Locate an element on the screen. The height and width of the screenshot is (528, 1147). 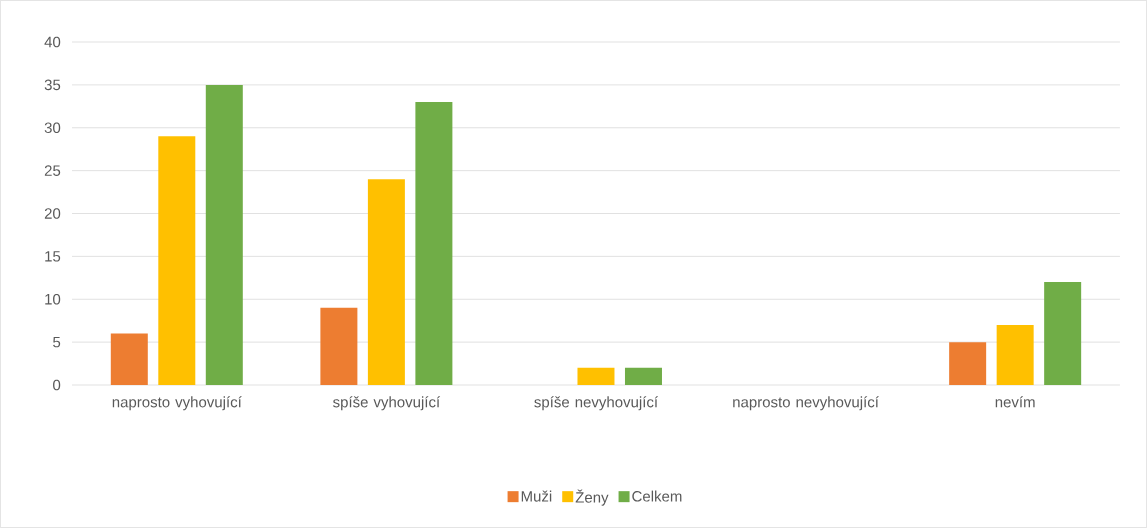
y-tick-label: 30 is located at coordinates (52, 128).